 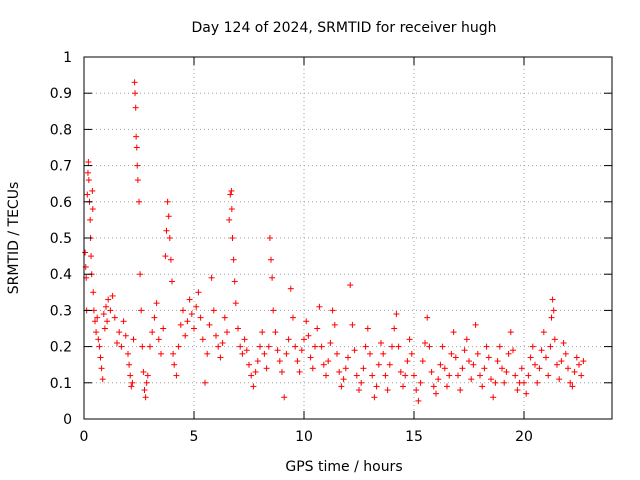 What do you see at coordinates (61, 203) in the screenshot?
I see `y-tick-label: 0.6` at bounding box center [61, 203].